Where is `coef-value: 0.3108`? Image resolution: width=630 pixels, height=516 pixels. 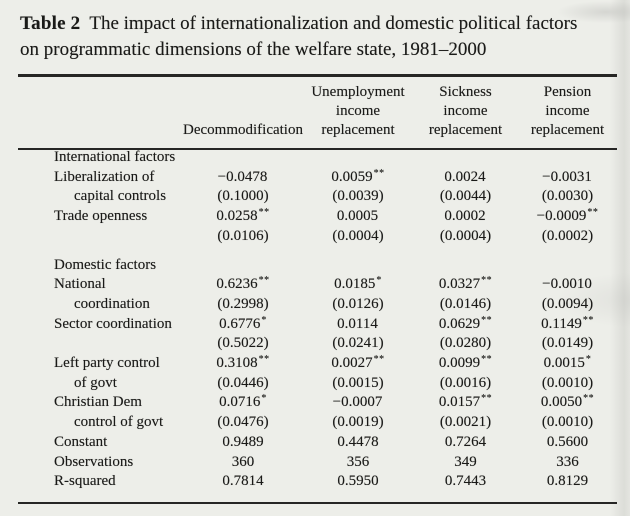 coef-value: 0.3108 is located at coordinates (237, 363).